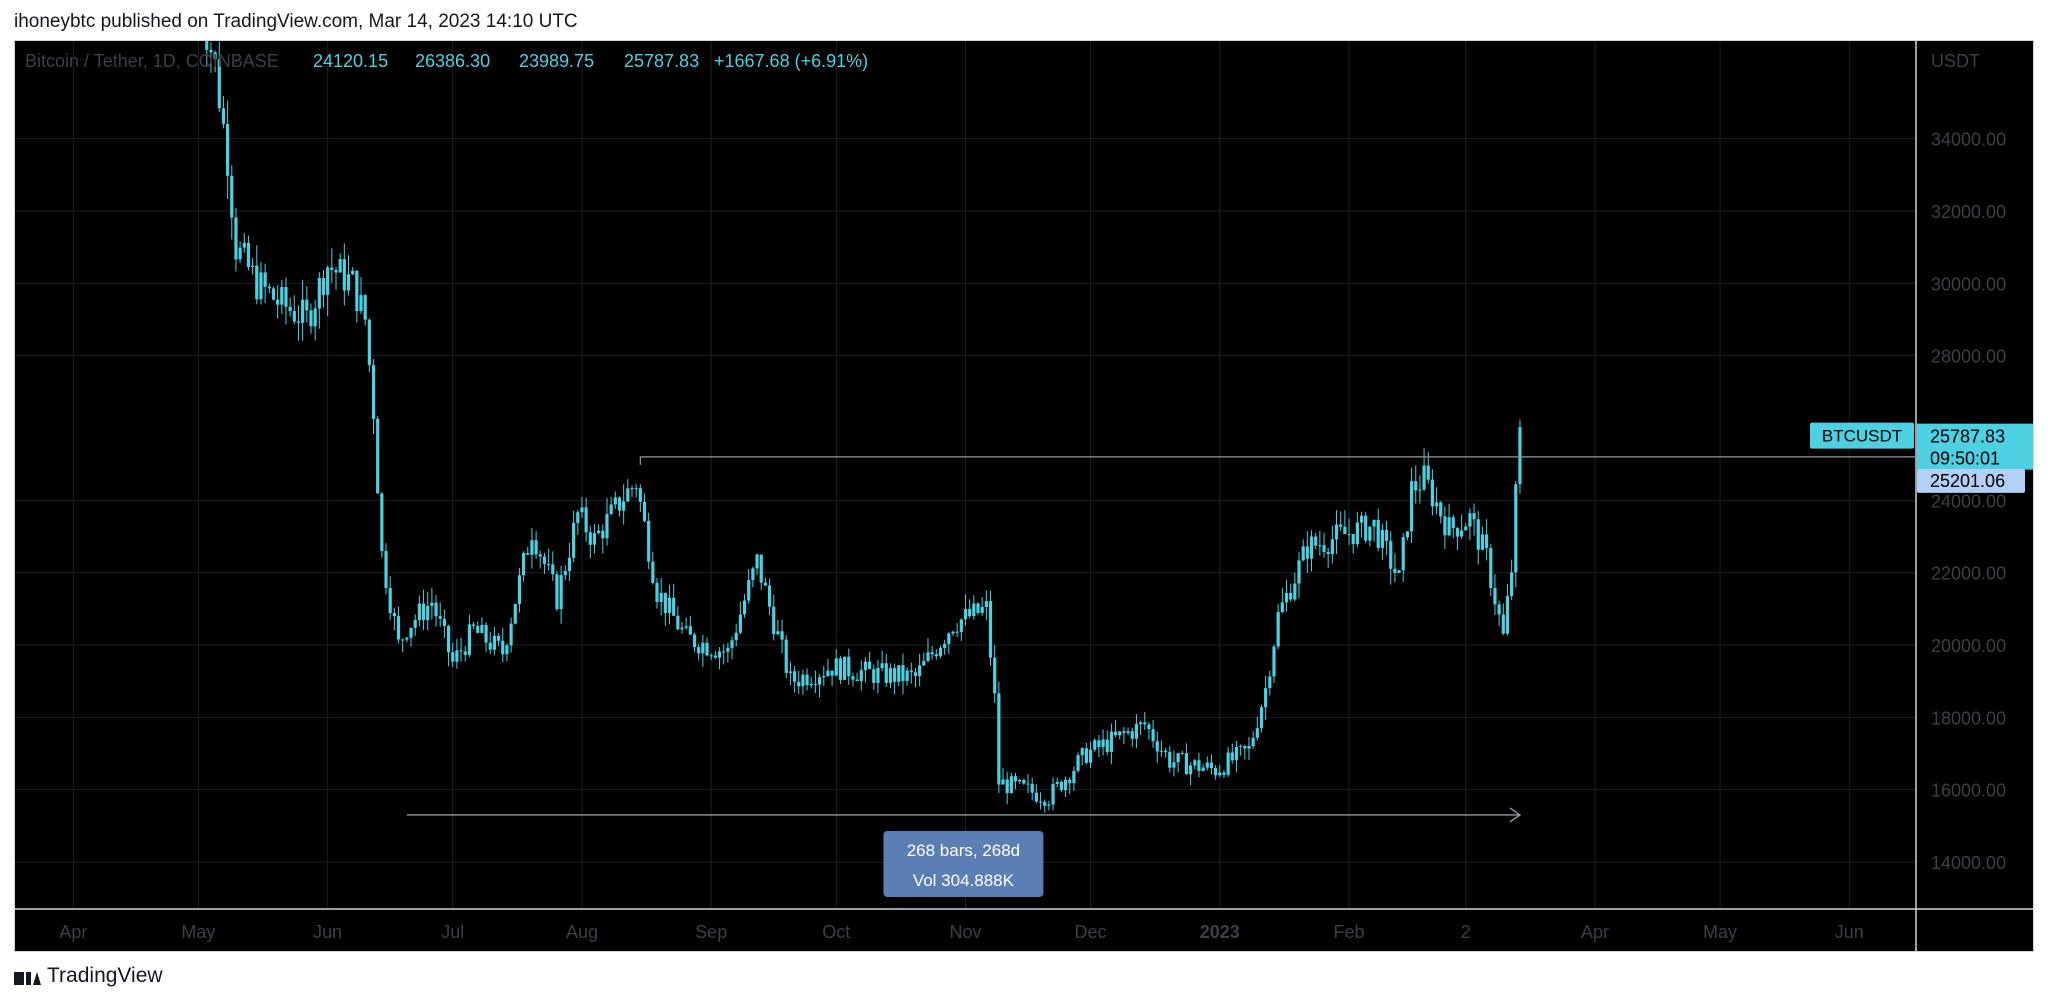  I want to click on x-tick-label: Jun, so click(1849, 932).